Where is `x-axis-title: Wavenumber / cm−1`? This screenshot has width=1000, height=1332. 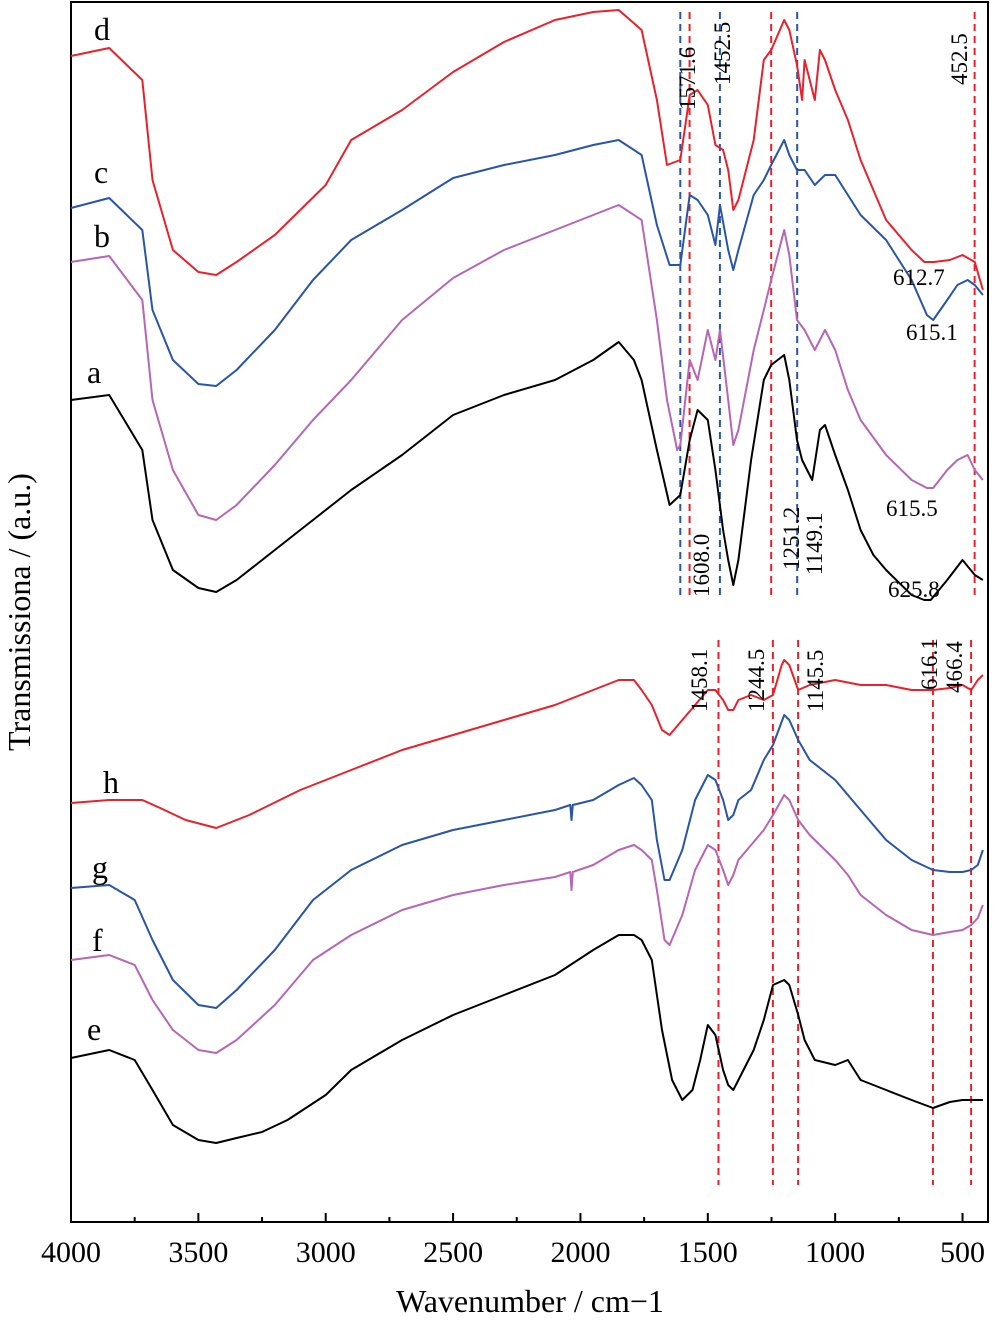
x-axis-title: Wavenumber / cm−1 is located at coordinates (530, 1301).